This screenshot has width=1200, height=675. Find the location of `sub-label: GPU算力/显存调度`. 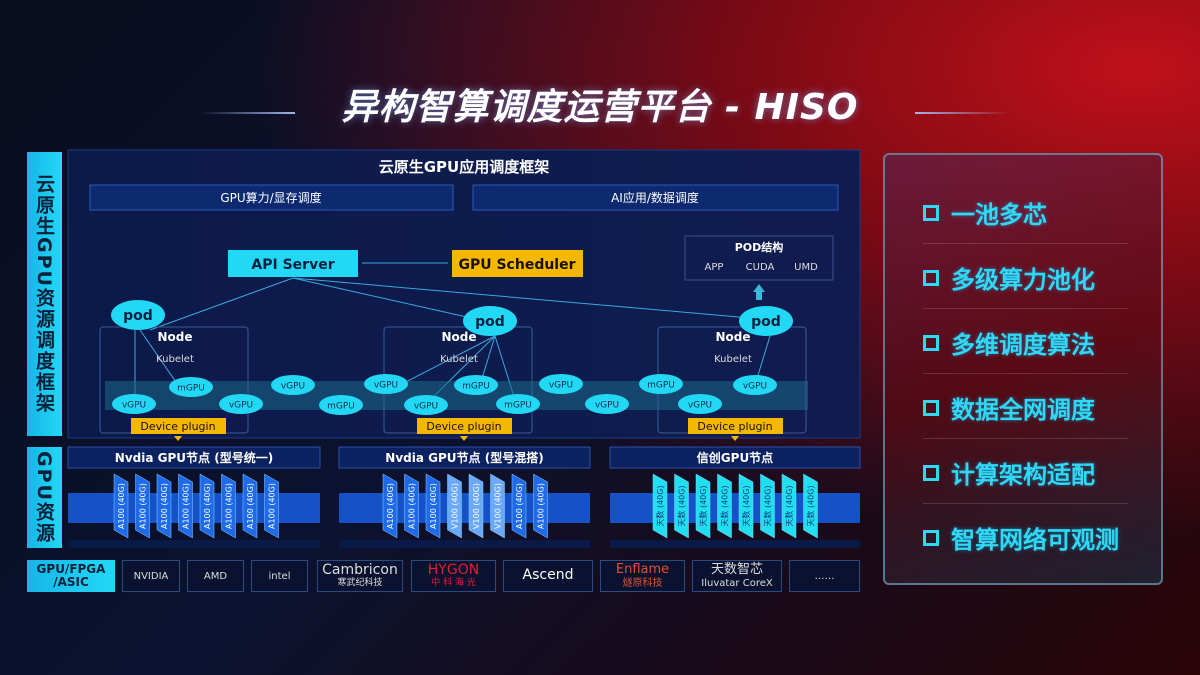

sub-label: GPU算力/显存调度 is located at coordinates (270, 197).